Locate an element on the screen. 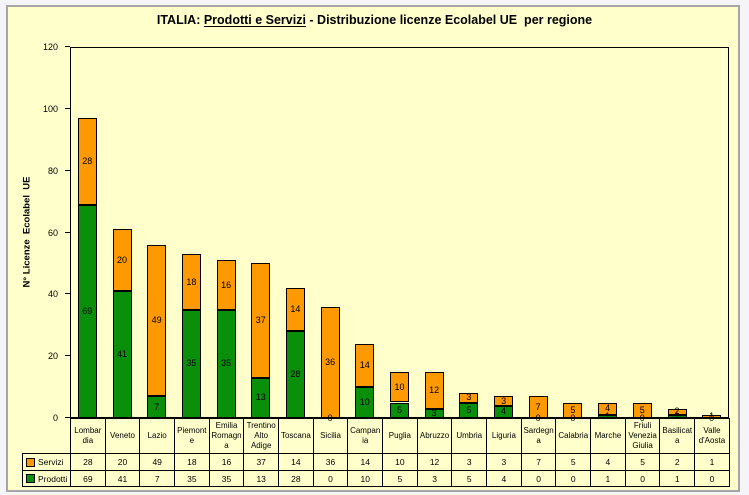 This screenshot has height=495, width=749. x-axis-label-sicilia: Sicilia is located at coordinates (331, 436).